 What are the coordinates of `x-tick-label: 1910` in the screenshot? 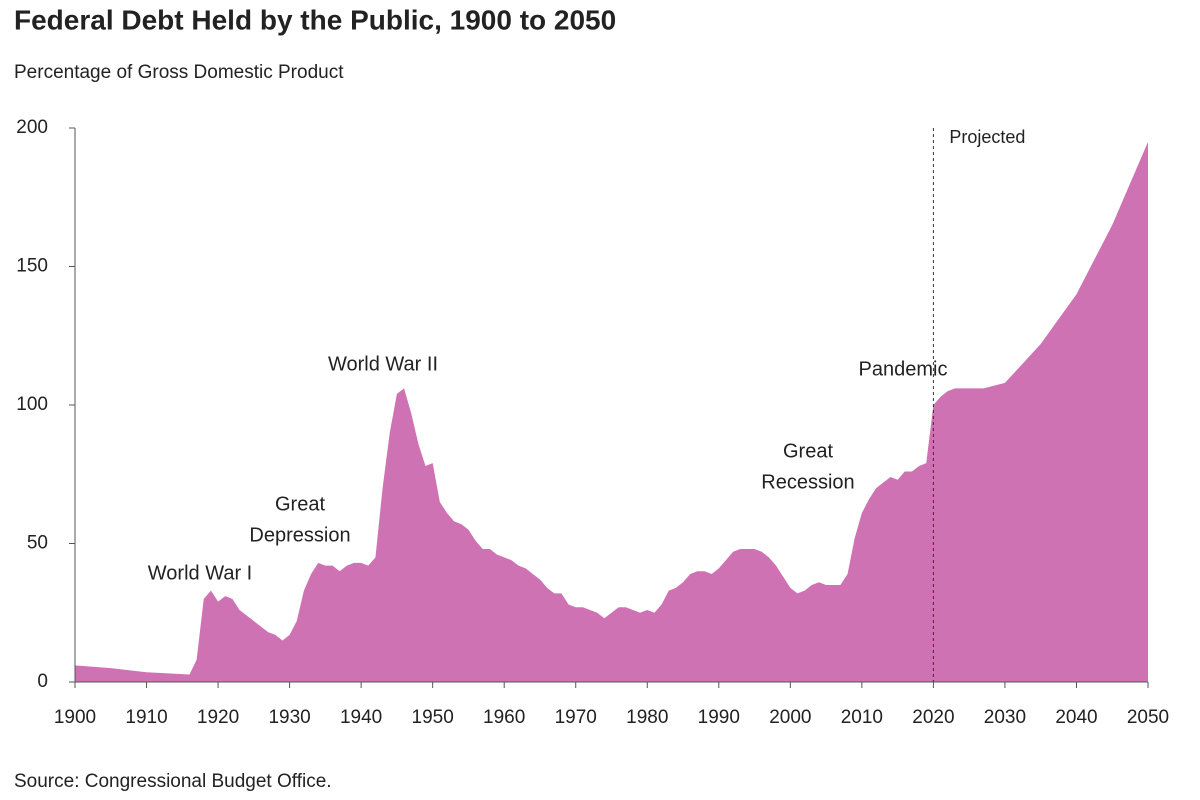 It's located at (146, 717).